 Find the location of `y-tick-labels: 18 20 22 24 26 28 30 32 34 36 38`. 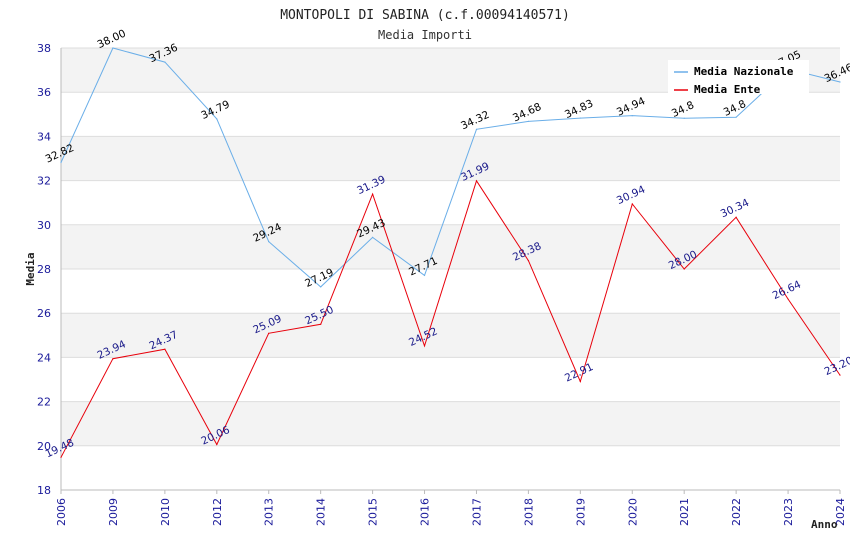

y-tick-labels: 18 20 22 24 26 28 30 32 34 36 38 is located at coordinates (44, 269).